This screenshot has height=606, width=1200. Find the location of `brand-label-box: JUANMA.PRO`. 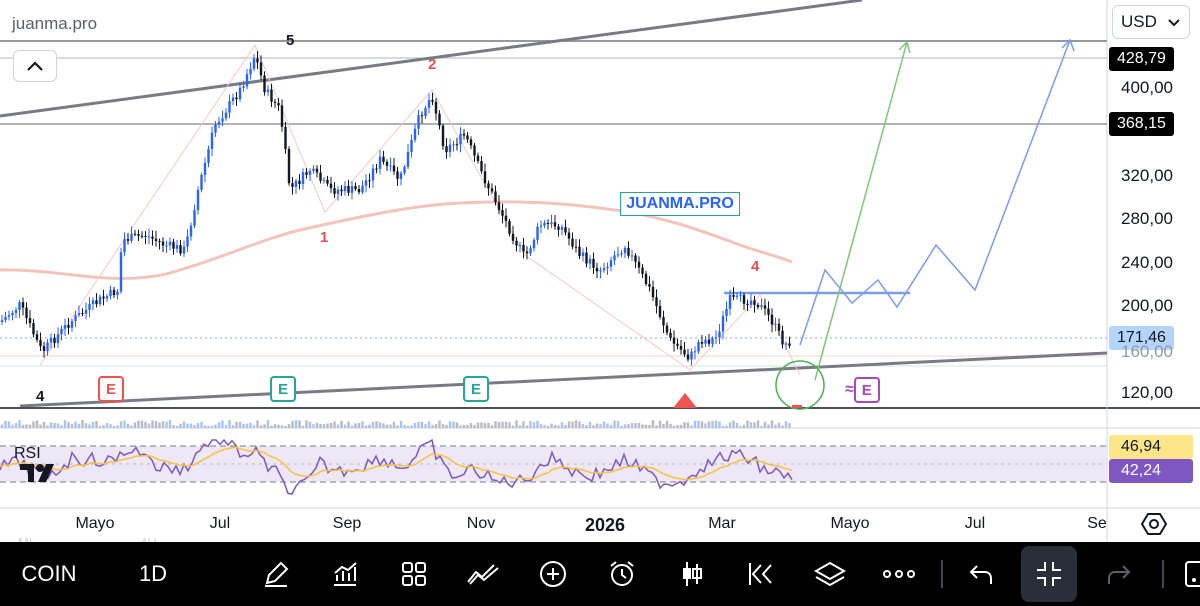

brand-label-box: JUANMA.PRO is located at coordinates (680, 204).